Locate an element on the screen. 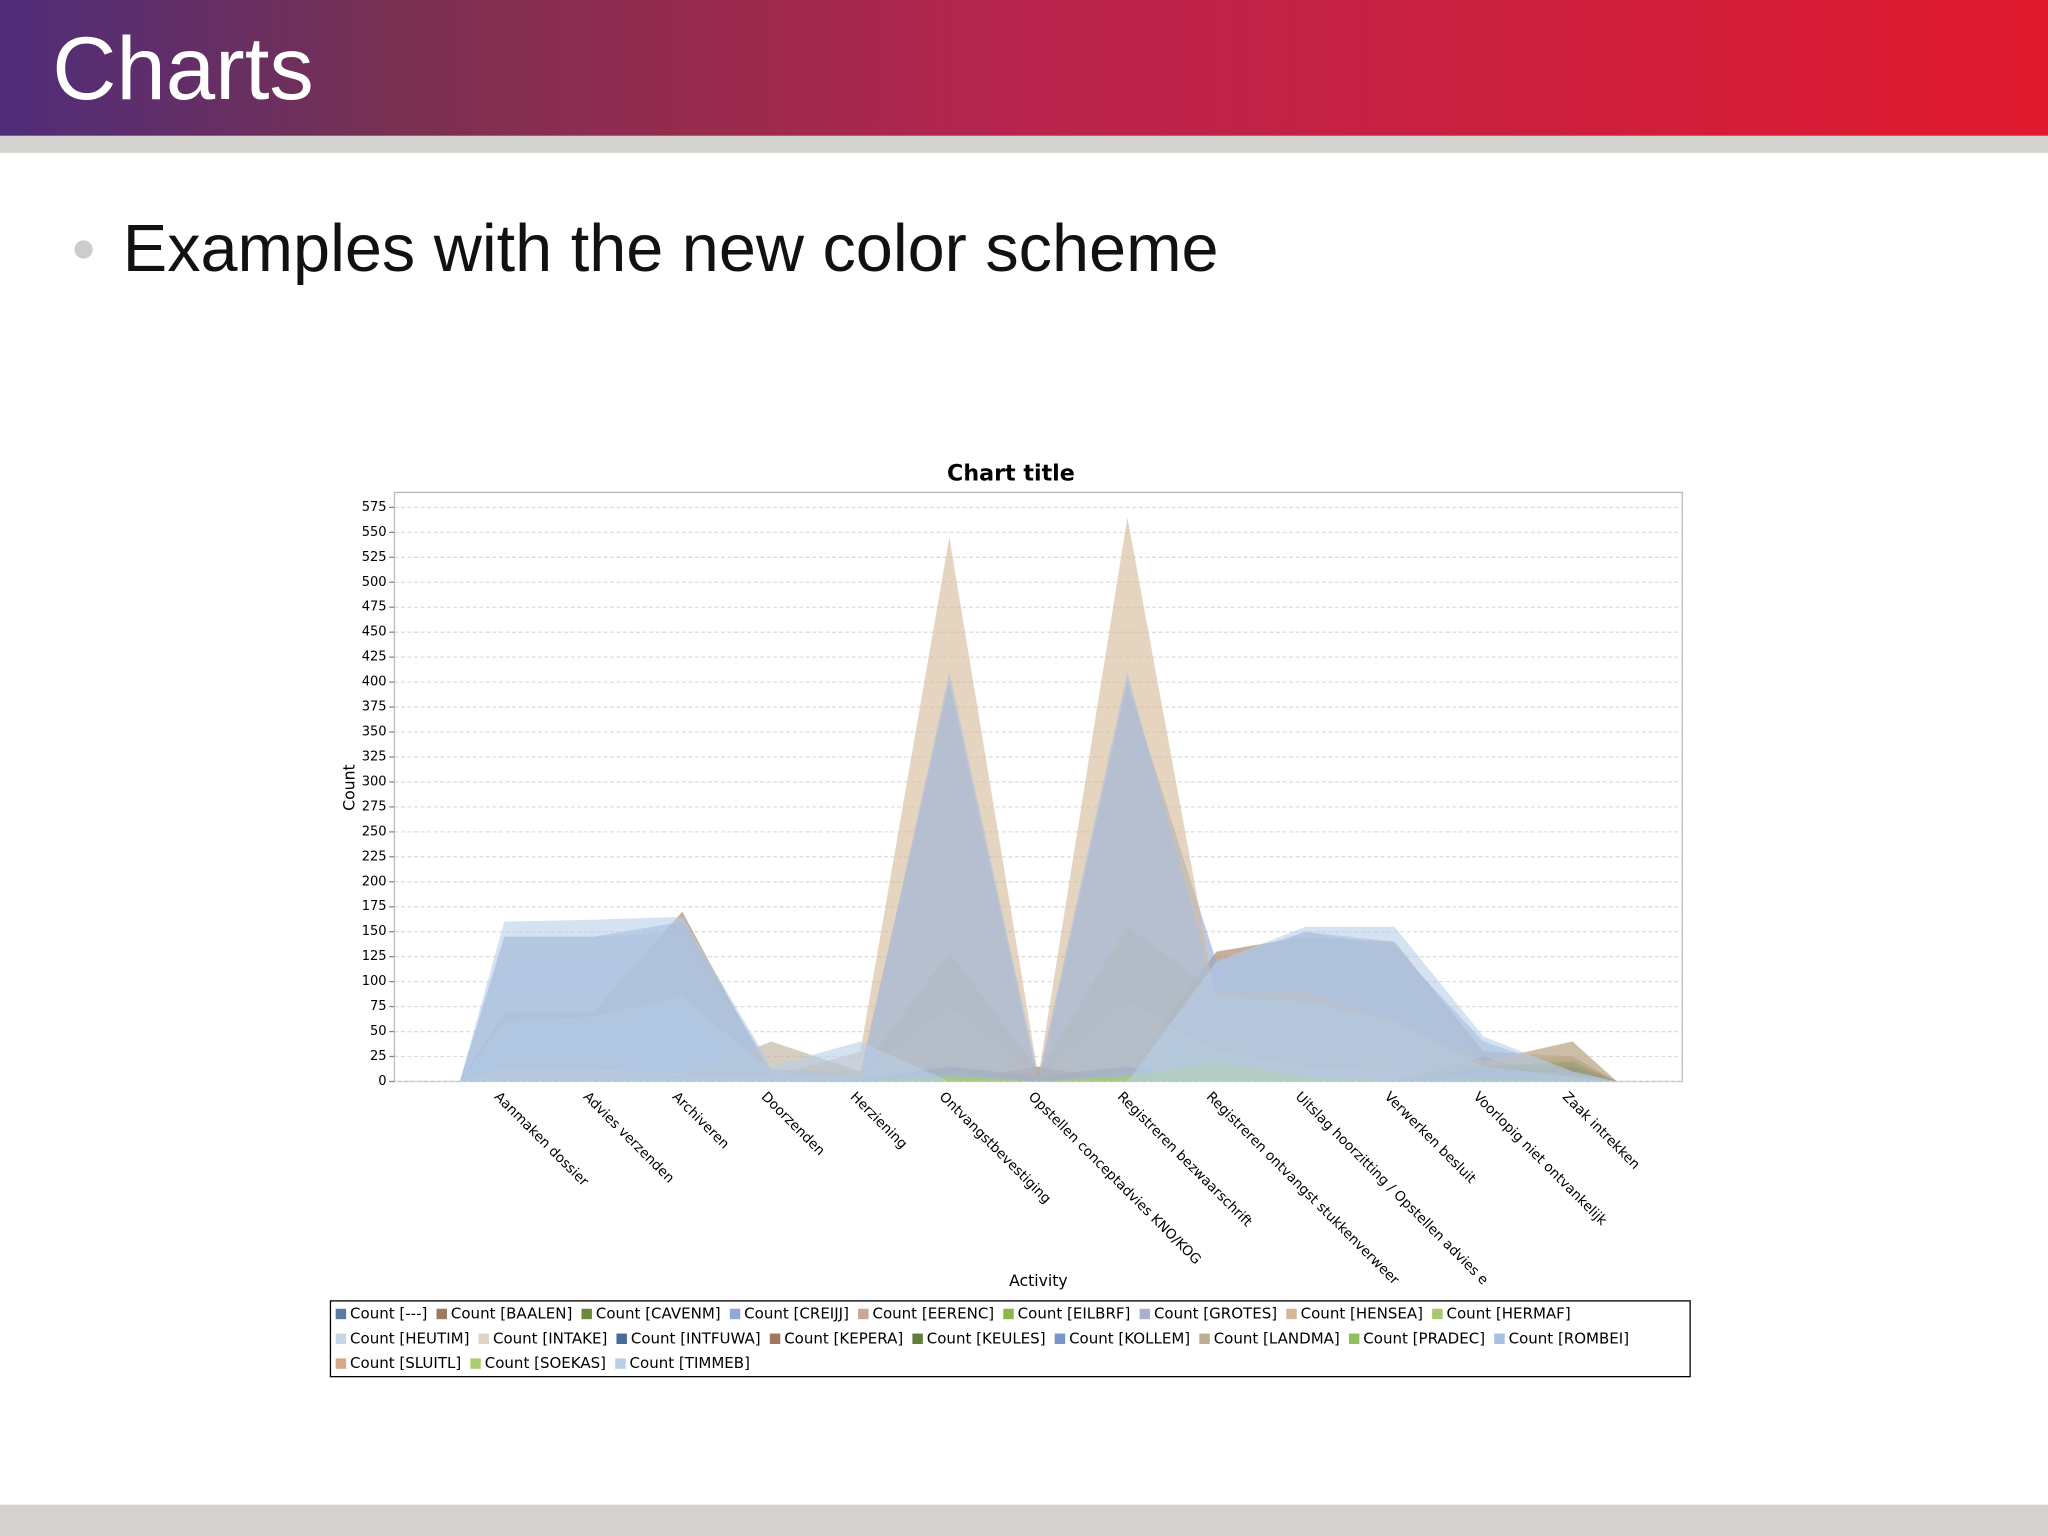 The image size is (2048, 1536). legend-label: Count [SOEKAS] is located at coordinates (545, 1363).